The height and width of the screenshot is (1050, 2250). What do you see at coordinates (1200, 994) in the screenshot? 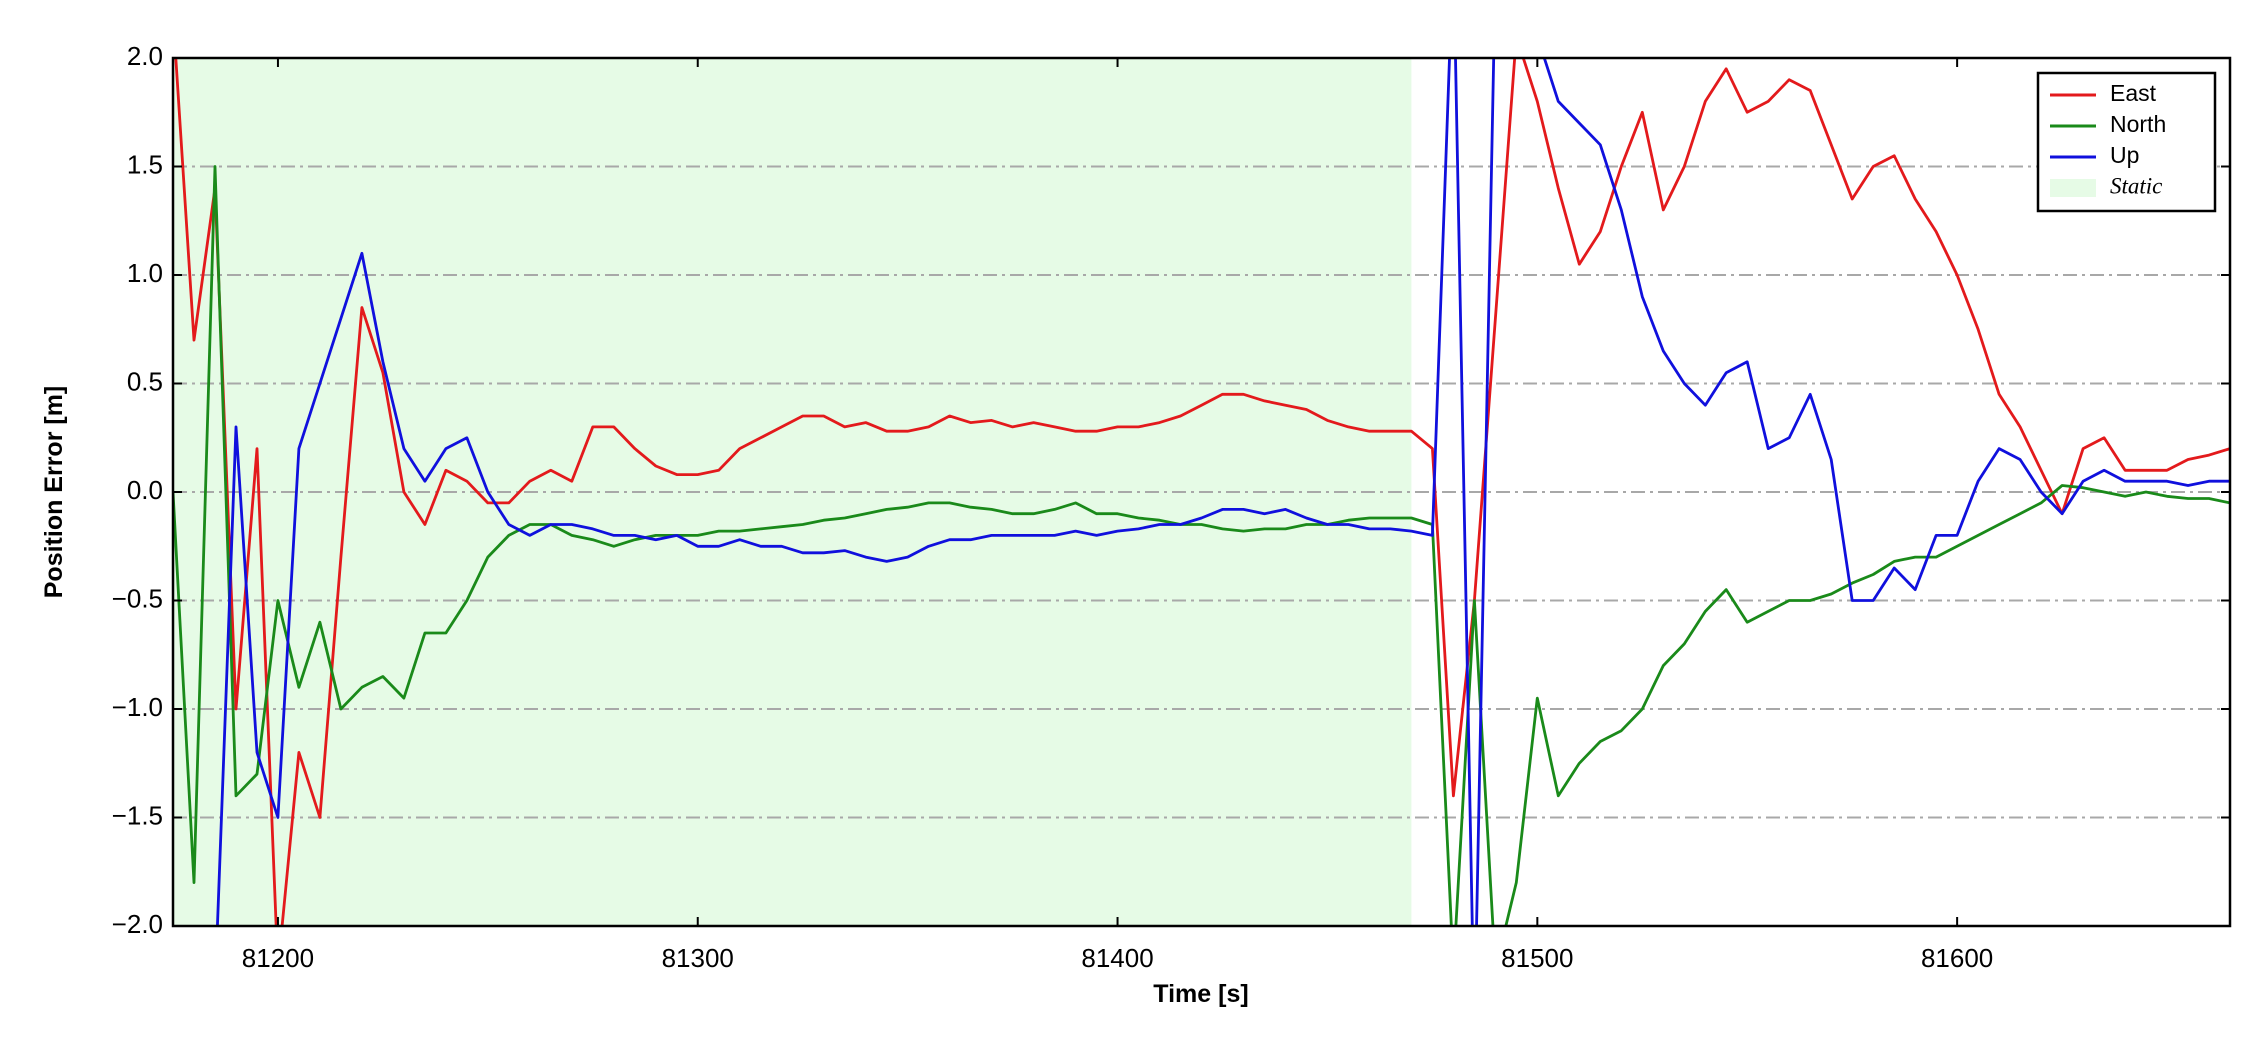
I see `x-axis-label: Time [s]` at bounding box center [1200, 994].